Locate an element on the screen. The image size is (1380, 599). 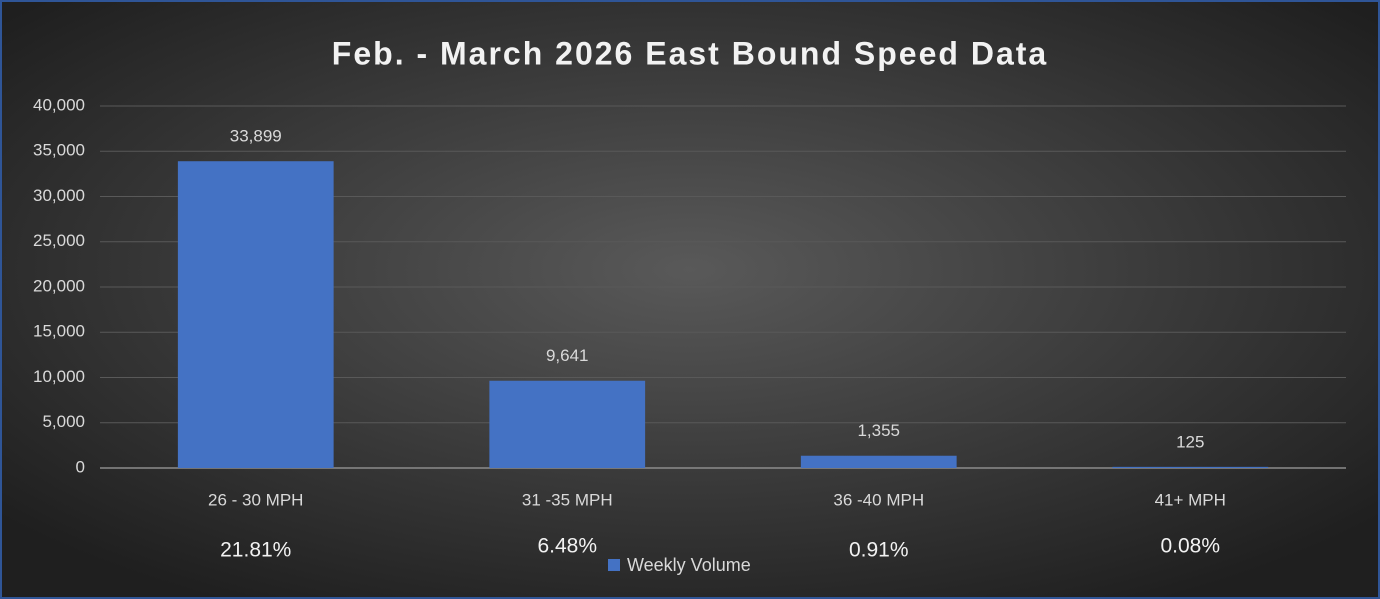
data-label: 125 is located at coordinates (1190, 441).